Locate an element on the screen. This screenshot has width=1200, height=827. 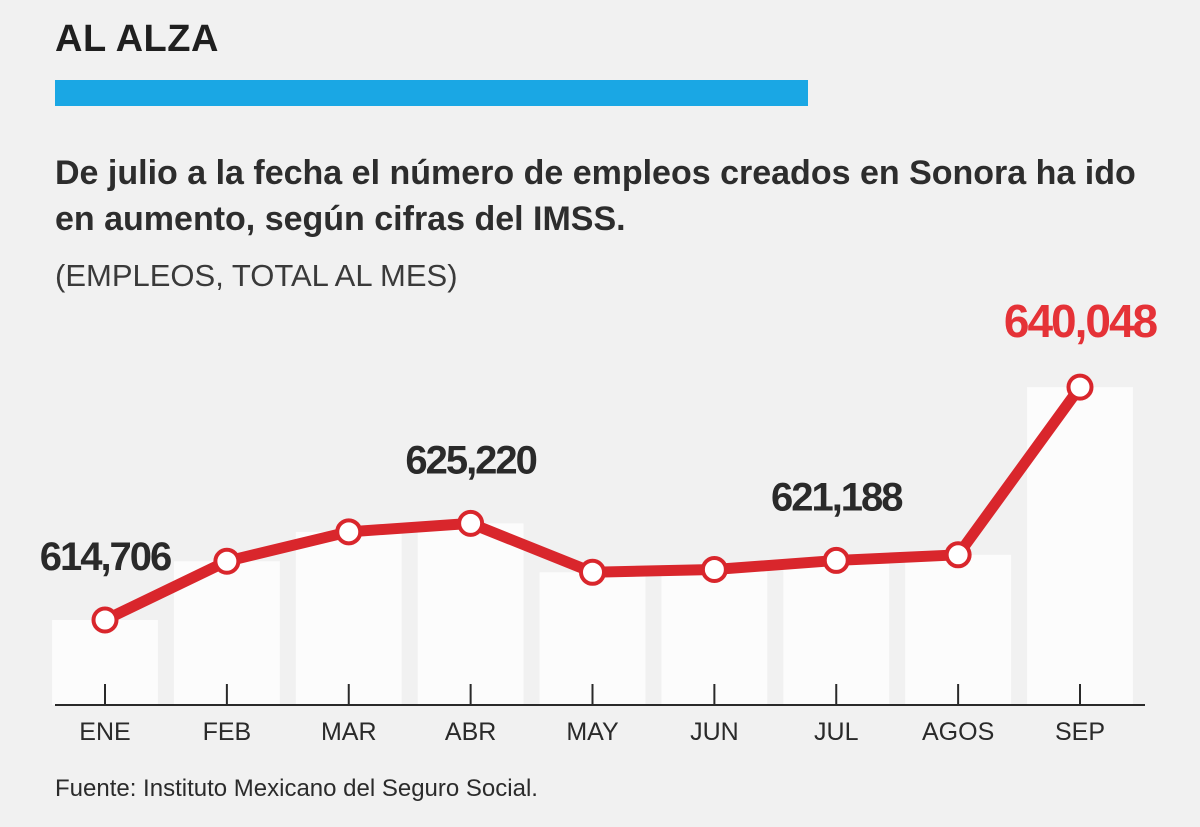
x-tick-label: ABR is located at coordinates (470, 732).